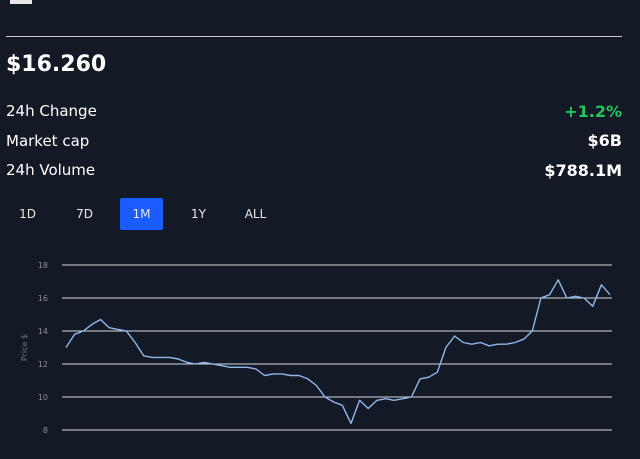 The height and width of the screenshot is (459, 640). Describe the element at coordinates (43, 397) in the screenshot. I see `y-tick-label: 10` at that location.